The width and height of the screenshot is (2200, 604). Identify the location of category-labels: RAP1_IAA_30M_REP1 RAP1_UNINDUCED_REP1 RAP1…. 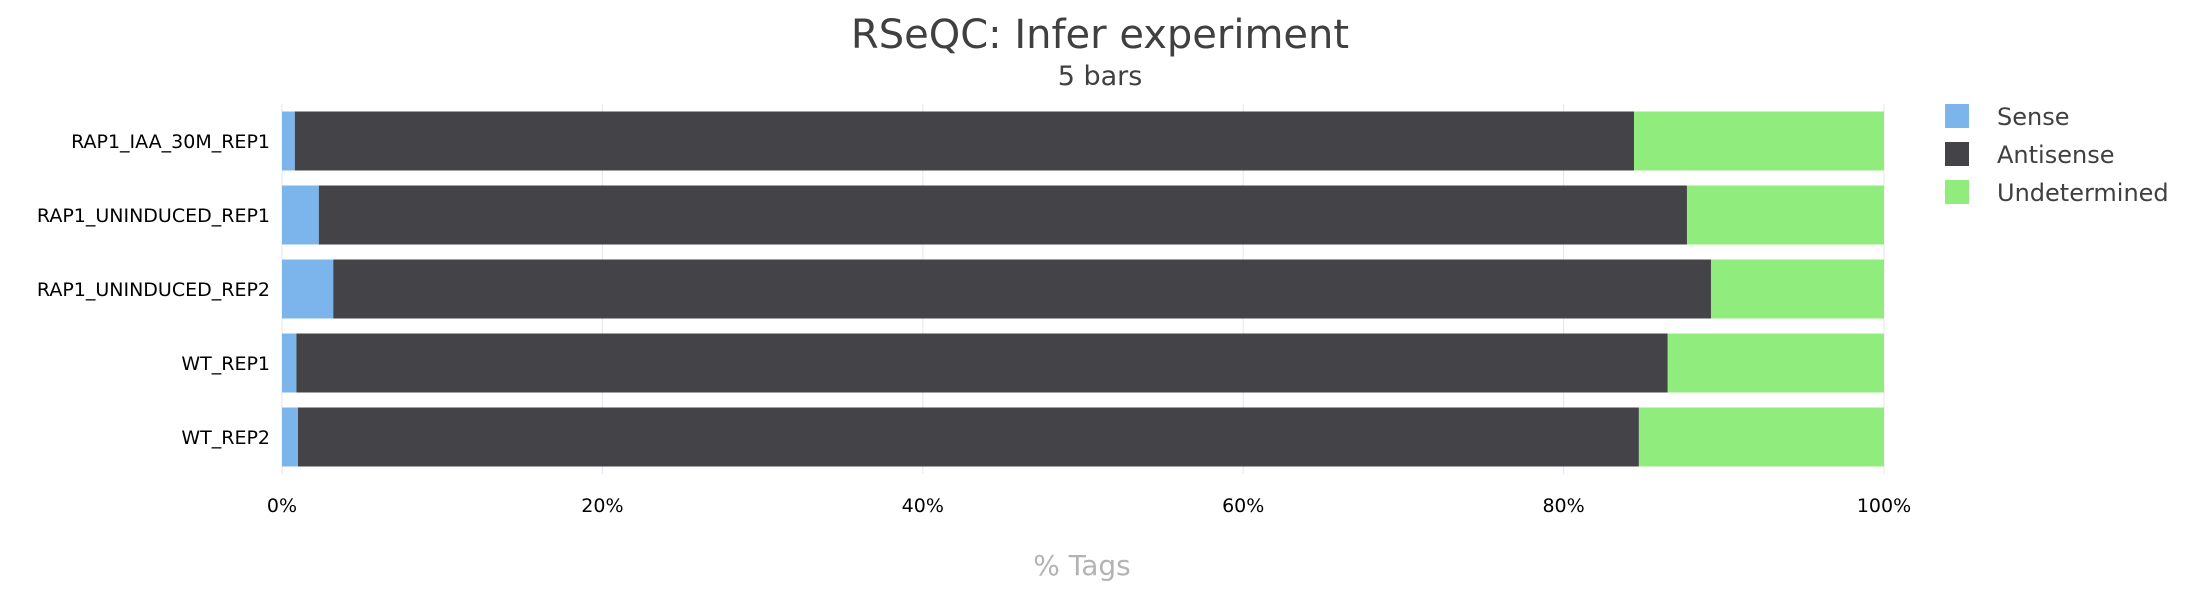
(153, 290).